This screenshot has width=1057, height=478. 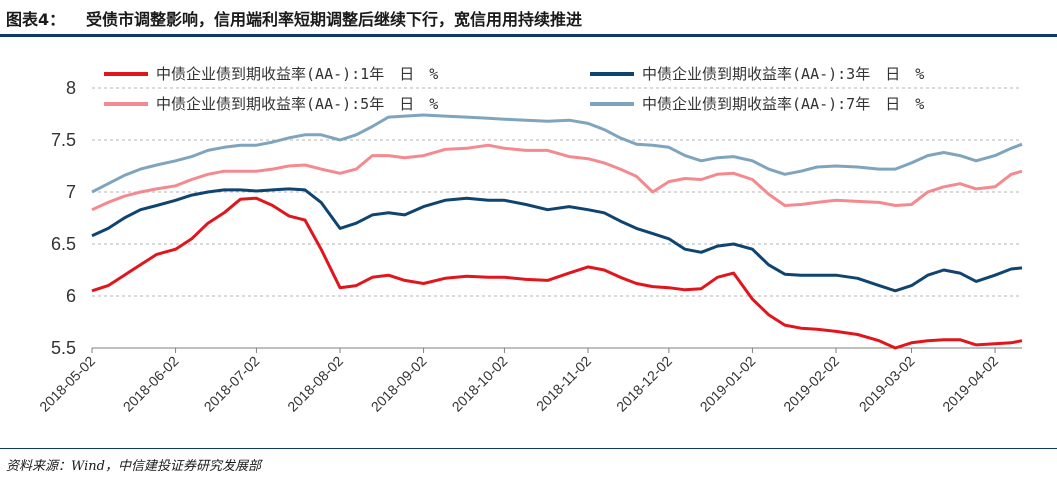 What do you see at coordinates (644, 384) in the screenshot?
I see `x-tick-label: 2018-12-02` at bounding box center [644, 384].